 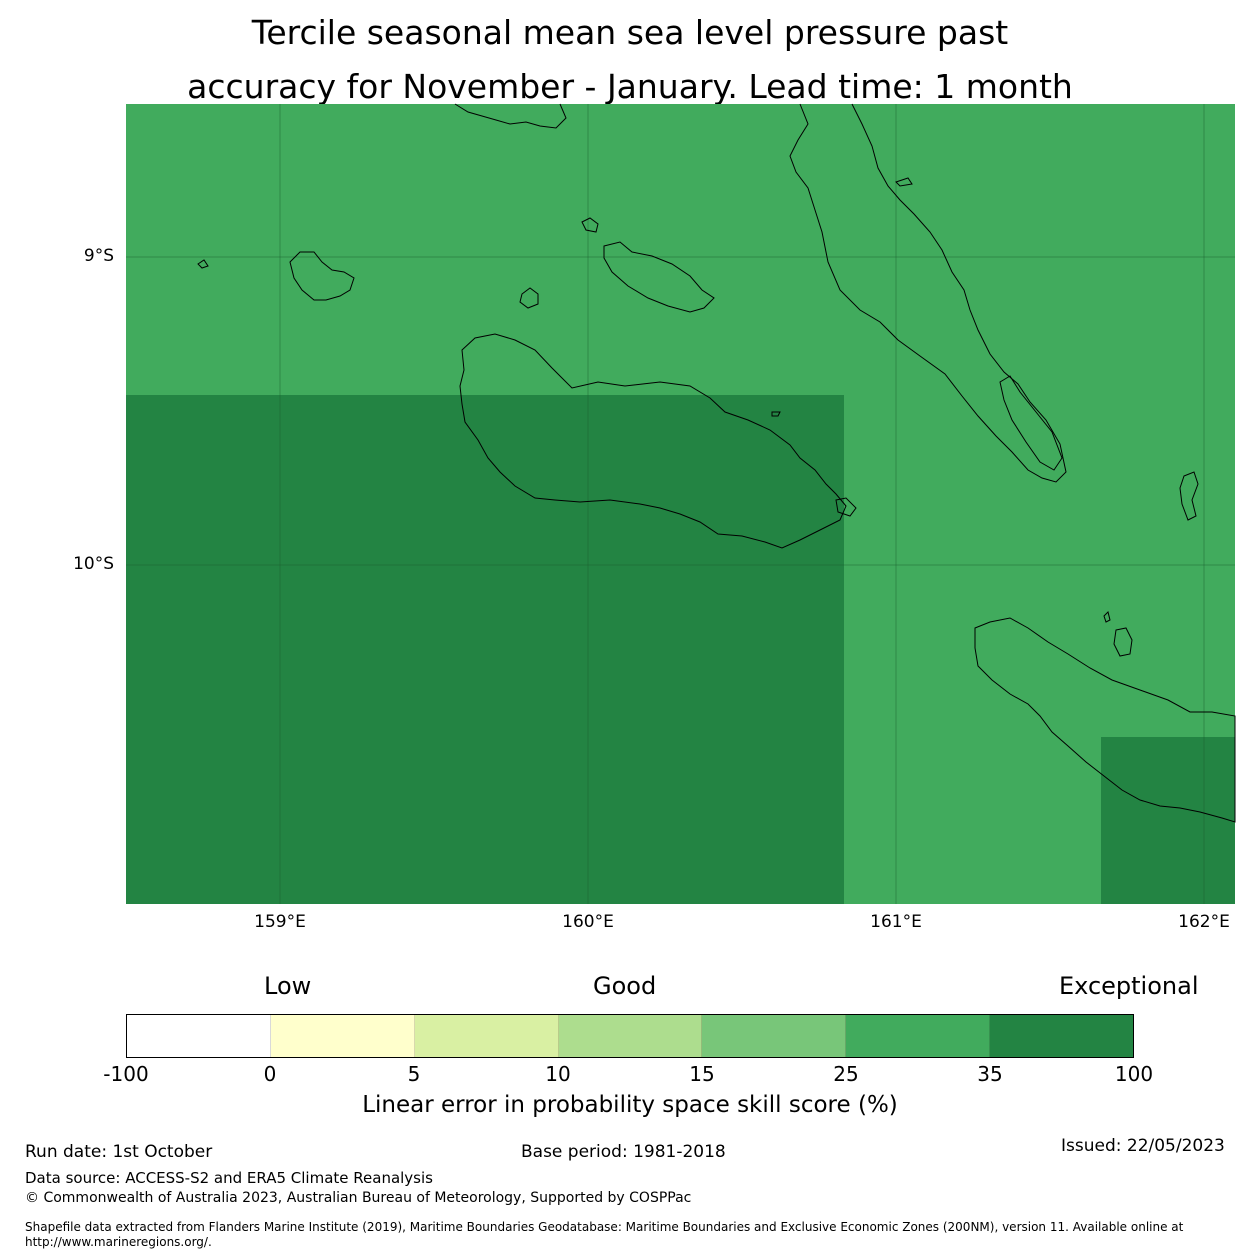 What do you see at coordinates (846, 1074) in the screenshot?
I see `colorbar-tick: 25` at bounding box center [846, 1074].